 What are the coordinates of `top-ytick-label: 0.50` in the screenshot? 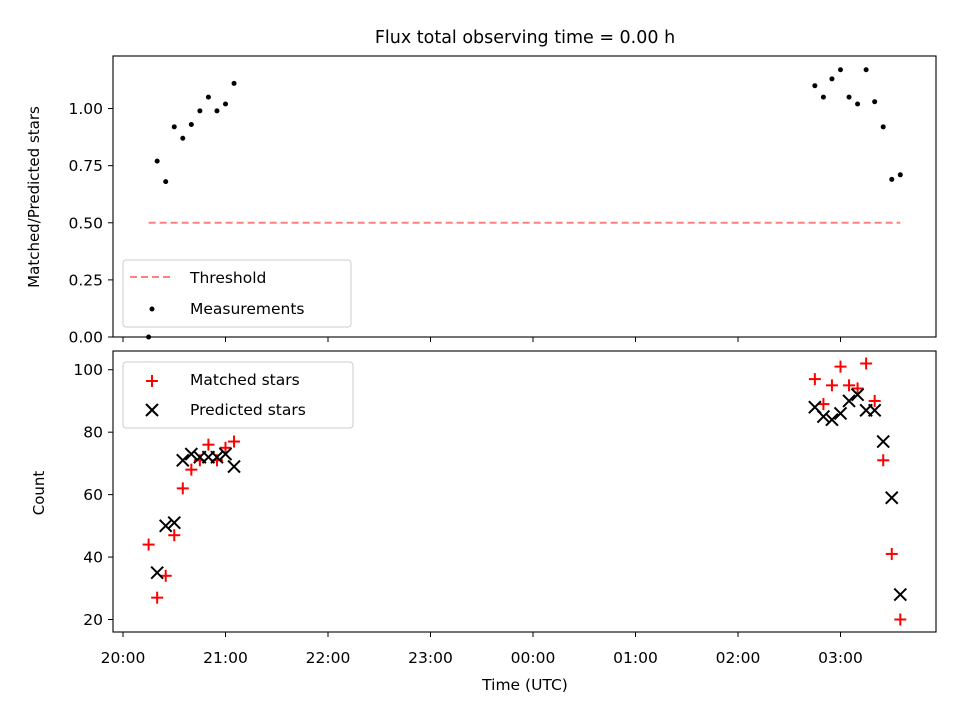 It's located at (85, 223).